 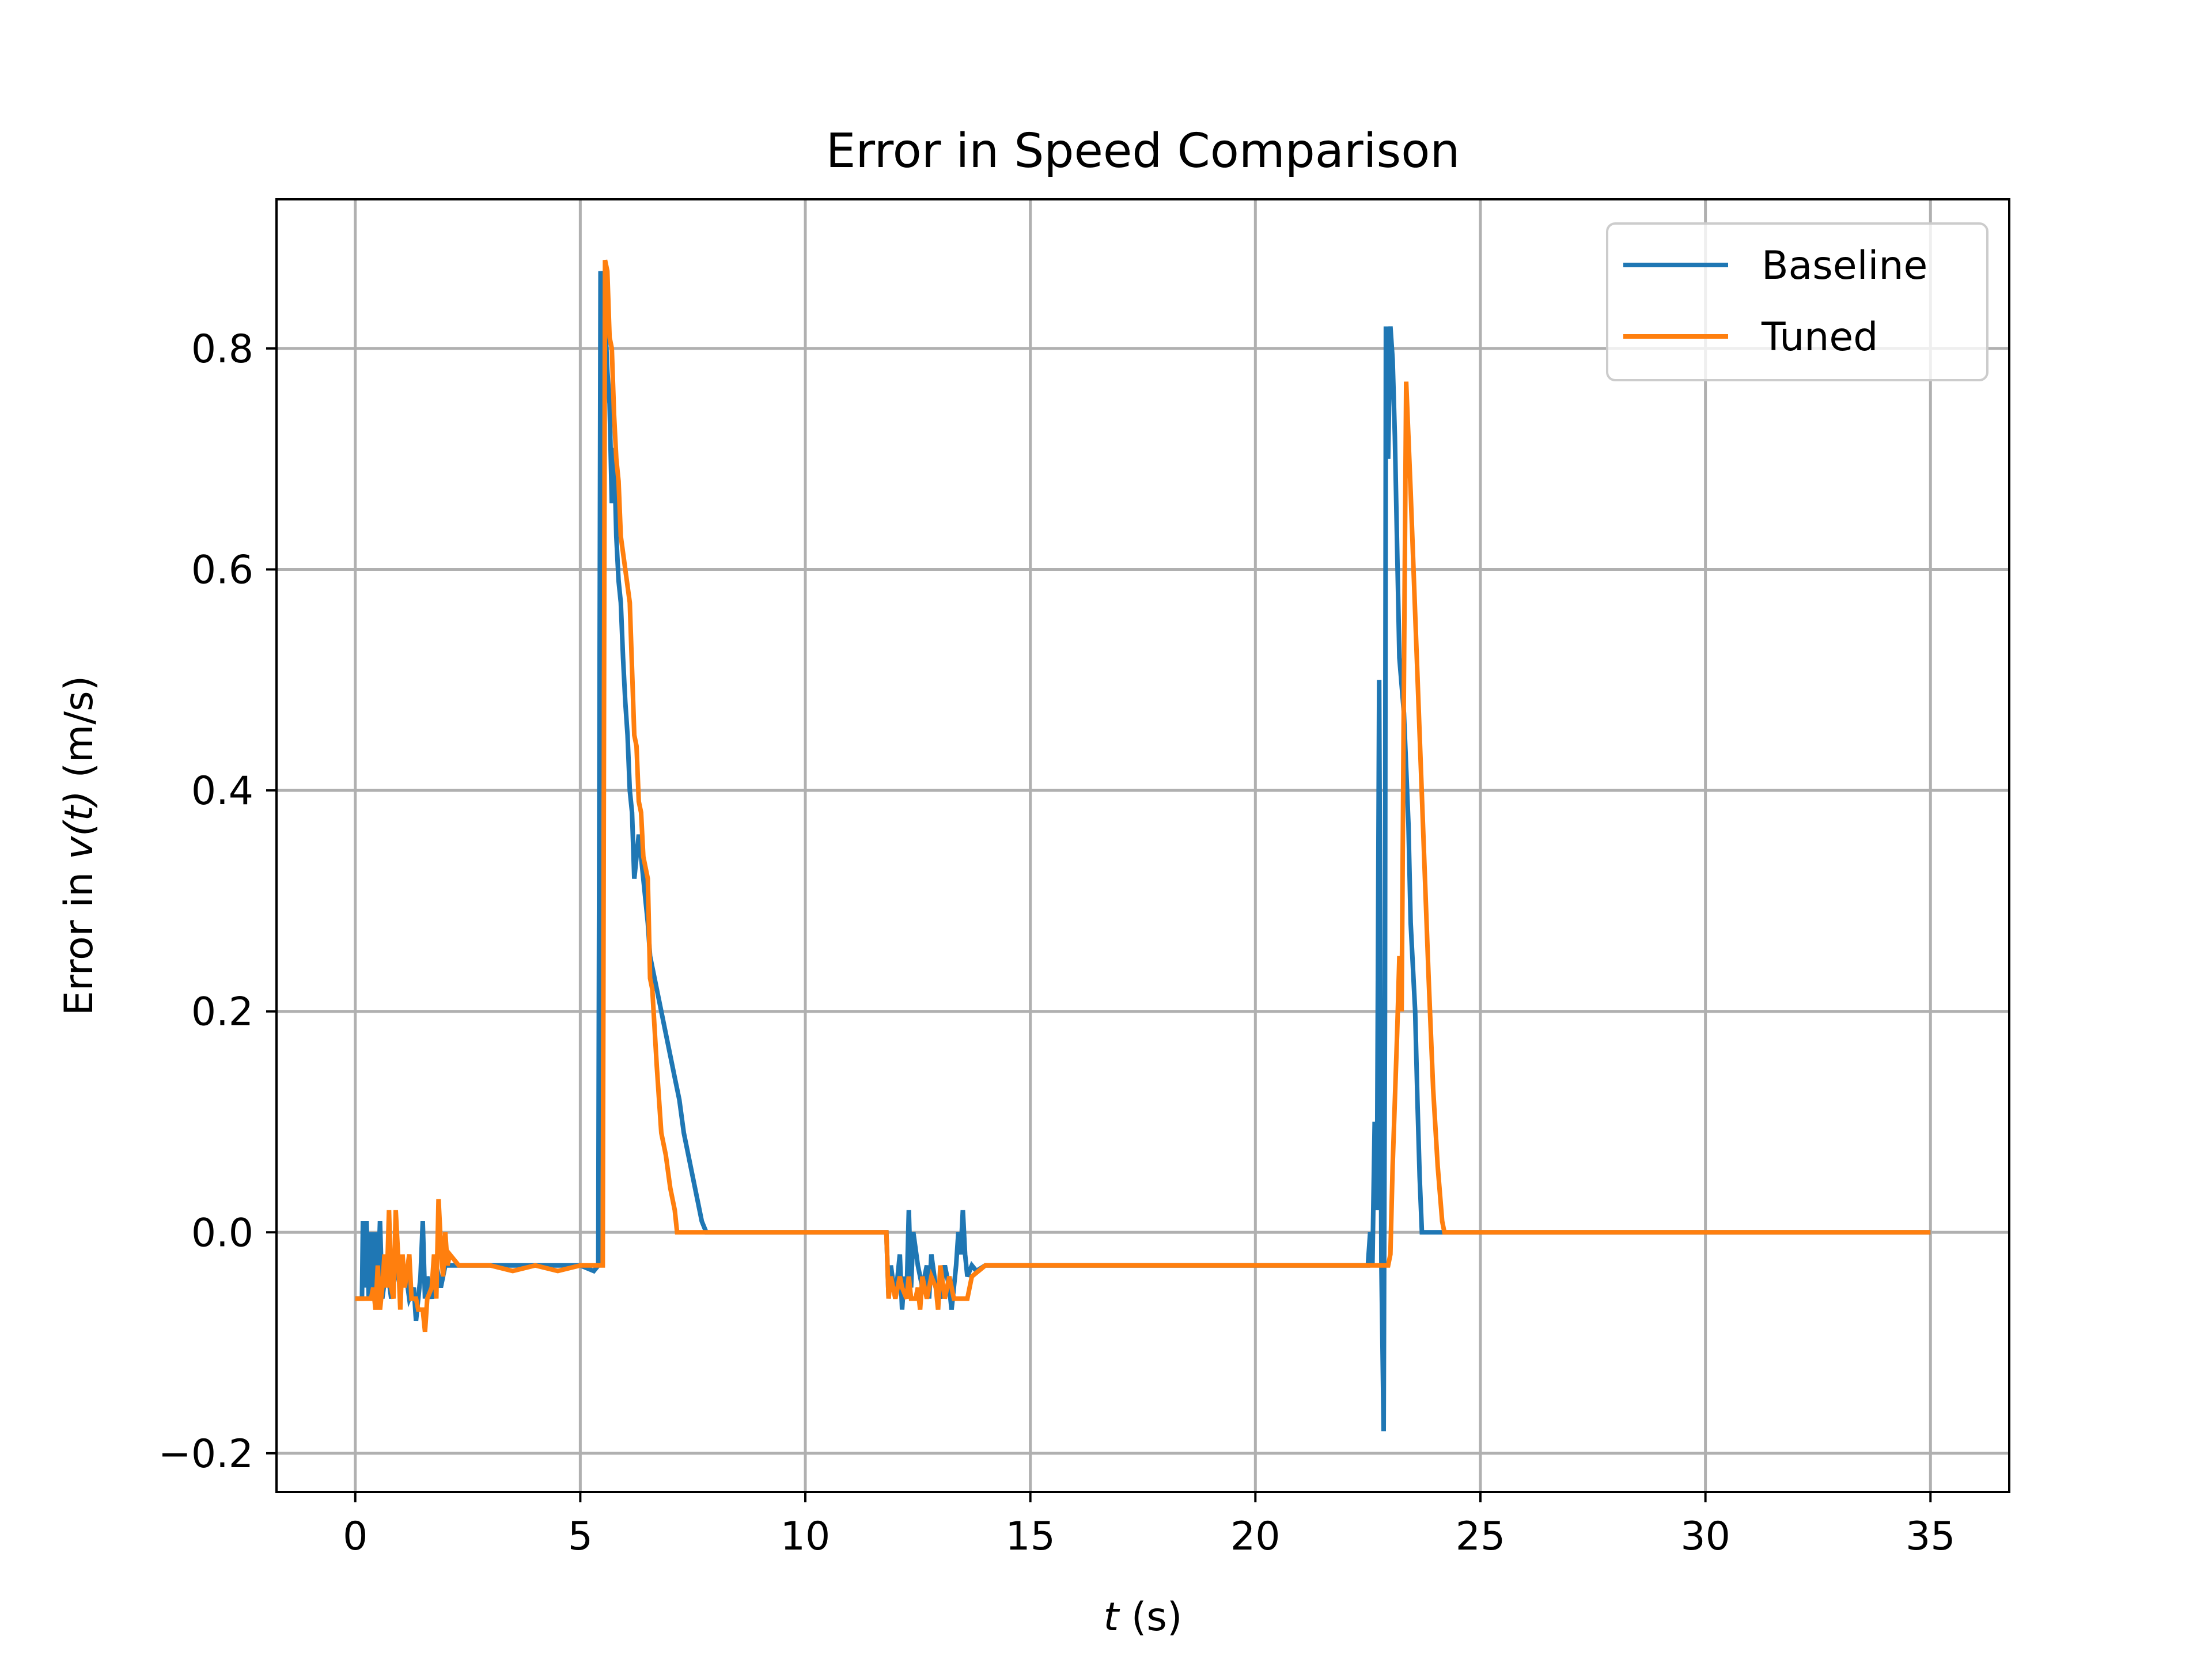 What do you see at coordinates (1705, 1536) in the screenshot?
I see `x-tick-label: 30` at bounding box center [1705, 1536].